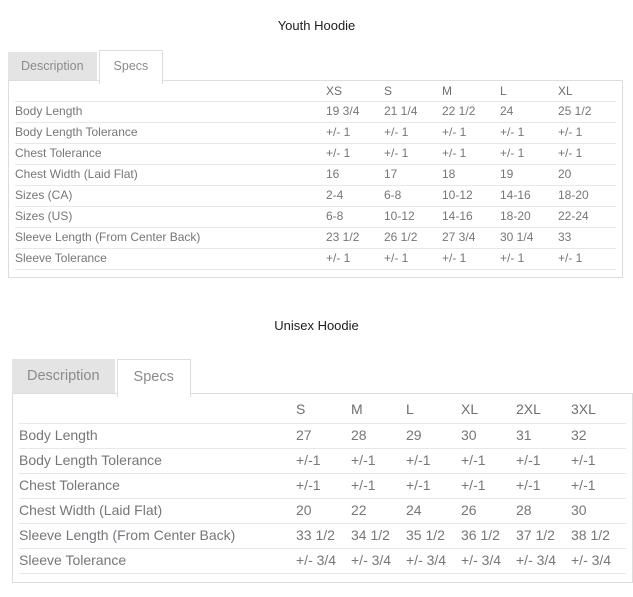 This screenshot has height=597, width=633. What do you see at coordinates (529, 196) in the screenshot?
I see `spec-cell: 14-16` at bounding box center [529, 196].